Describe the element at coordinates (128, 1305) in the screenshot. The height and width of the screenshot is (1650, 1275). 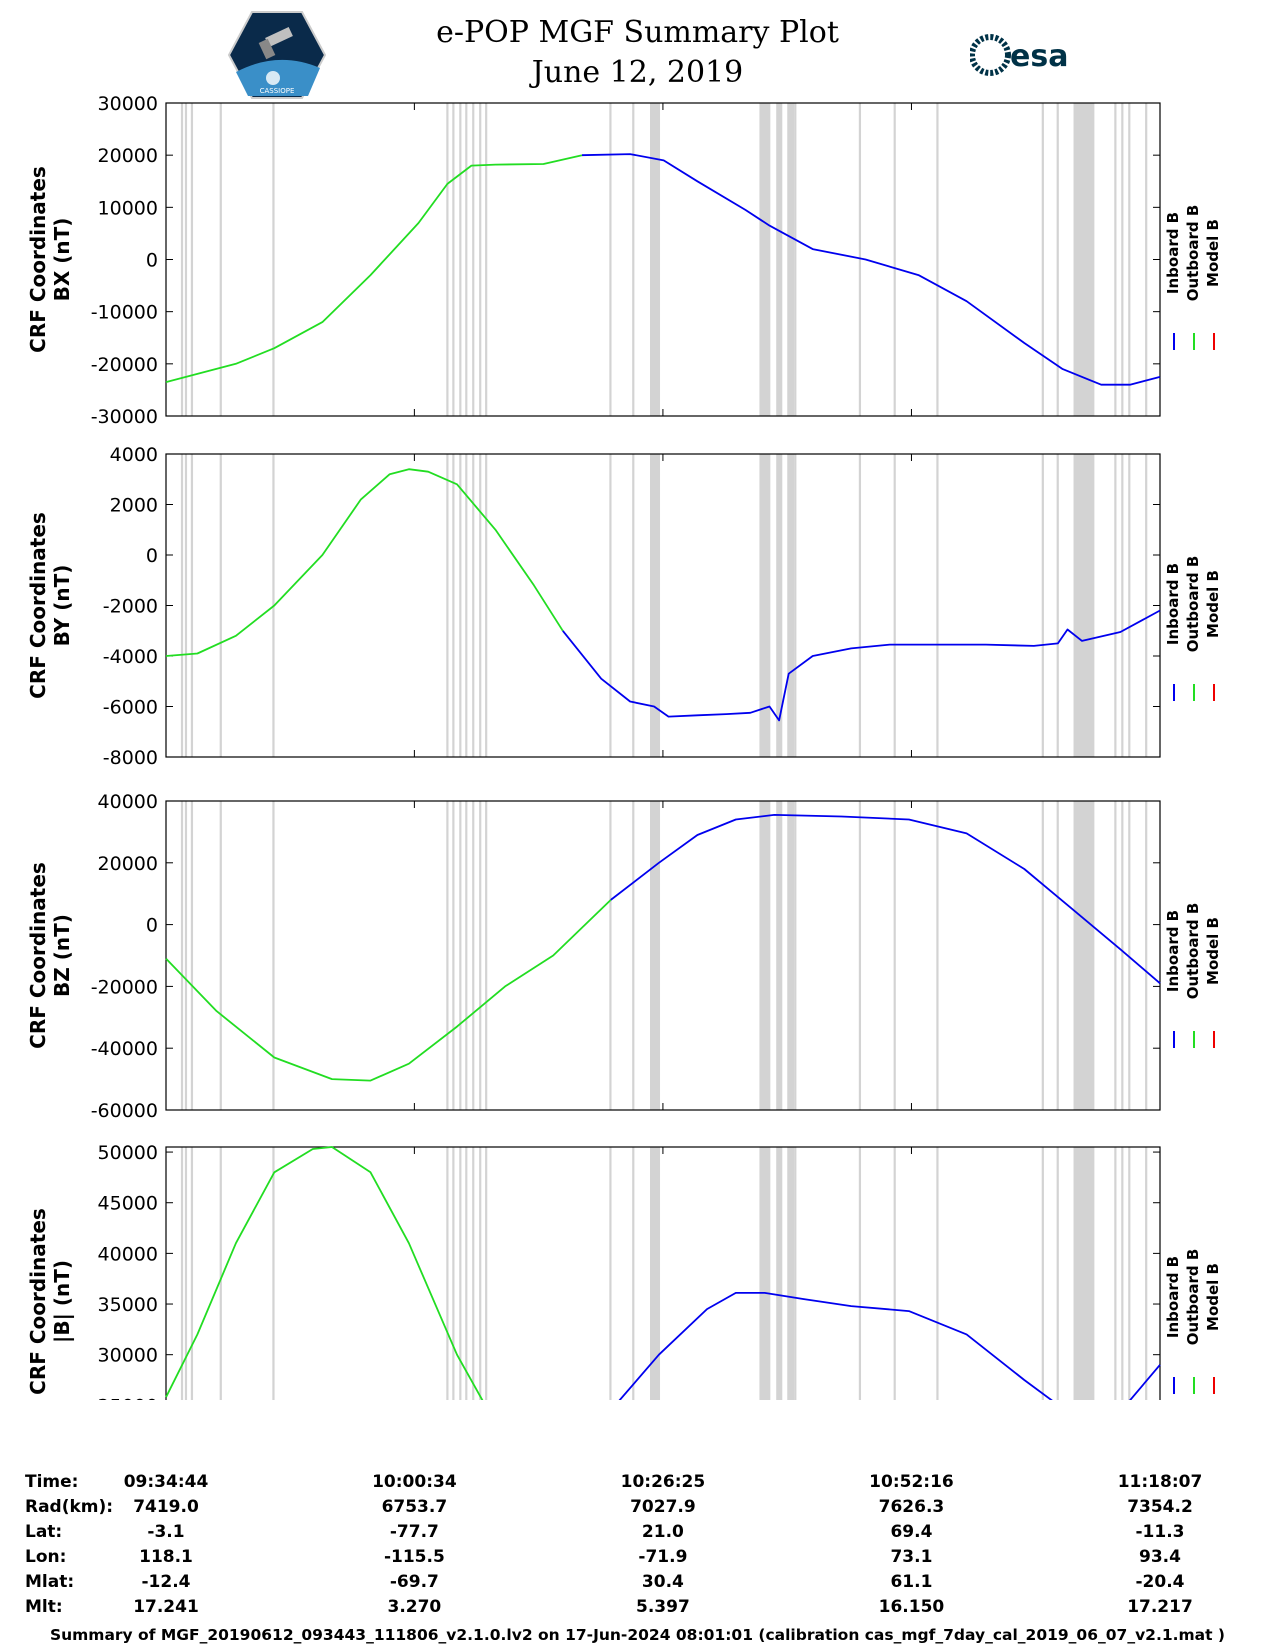
I see `y-tick-label: 35000` at that location.